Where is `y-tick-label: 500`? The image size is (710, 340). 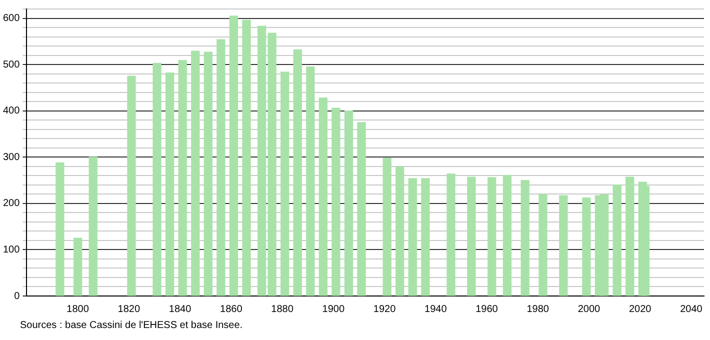 y-tick-label: 500 is located at coordinates (11, 64).